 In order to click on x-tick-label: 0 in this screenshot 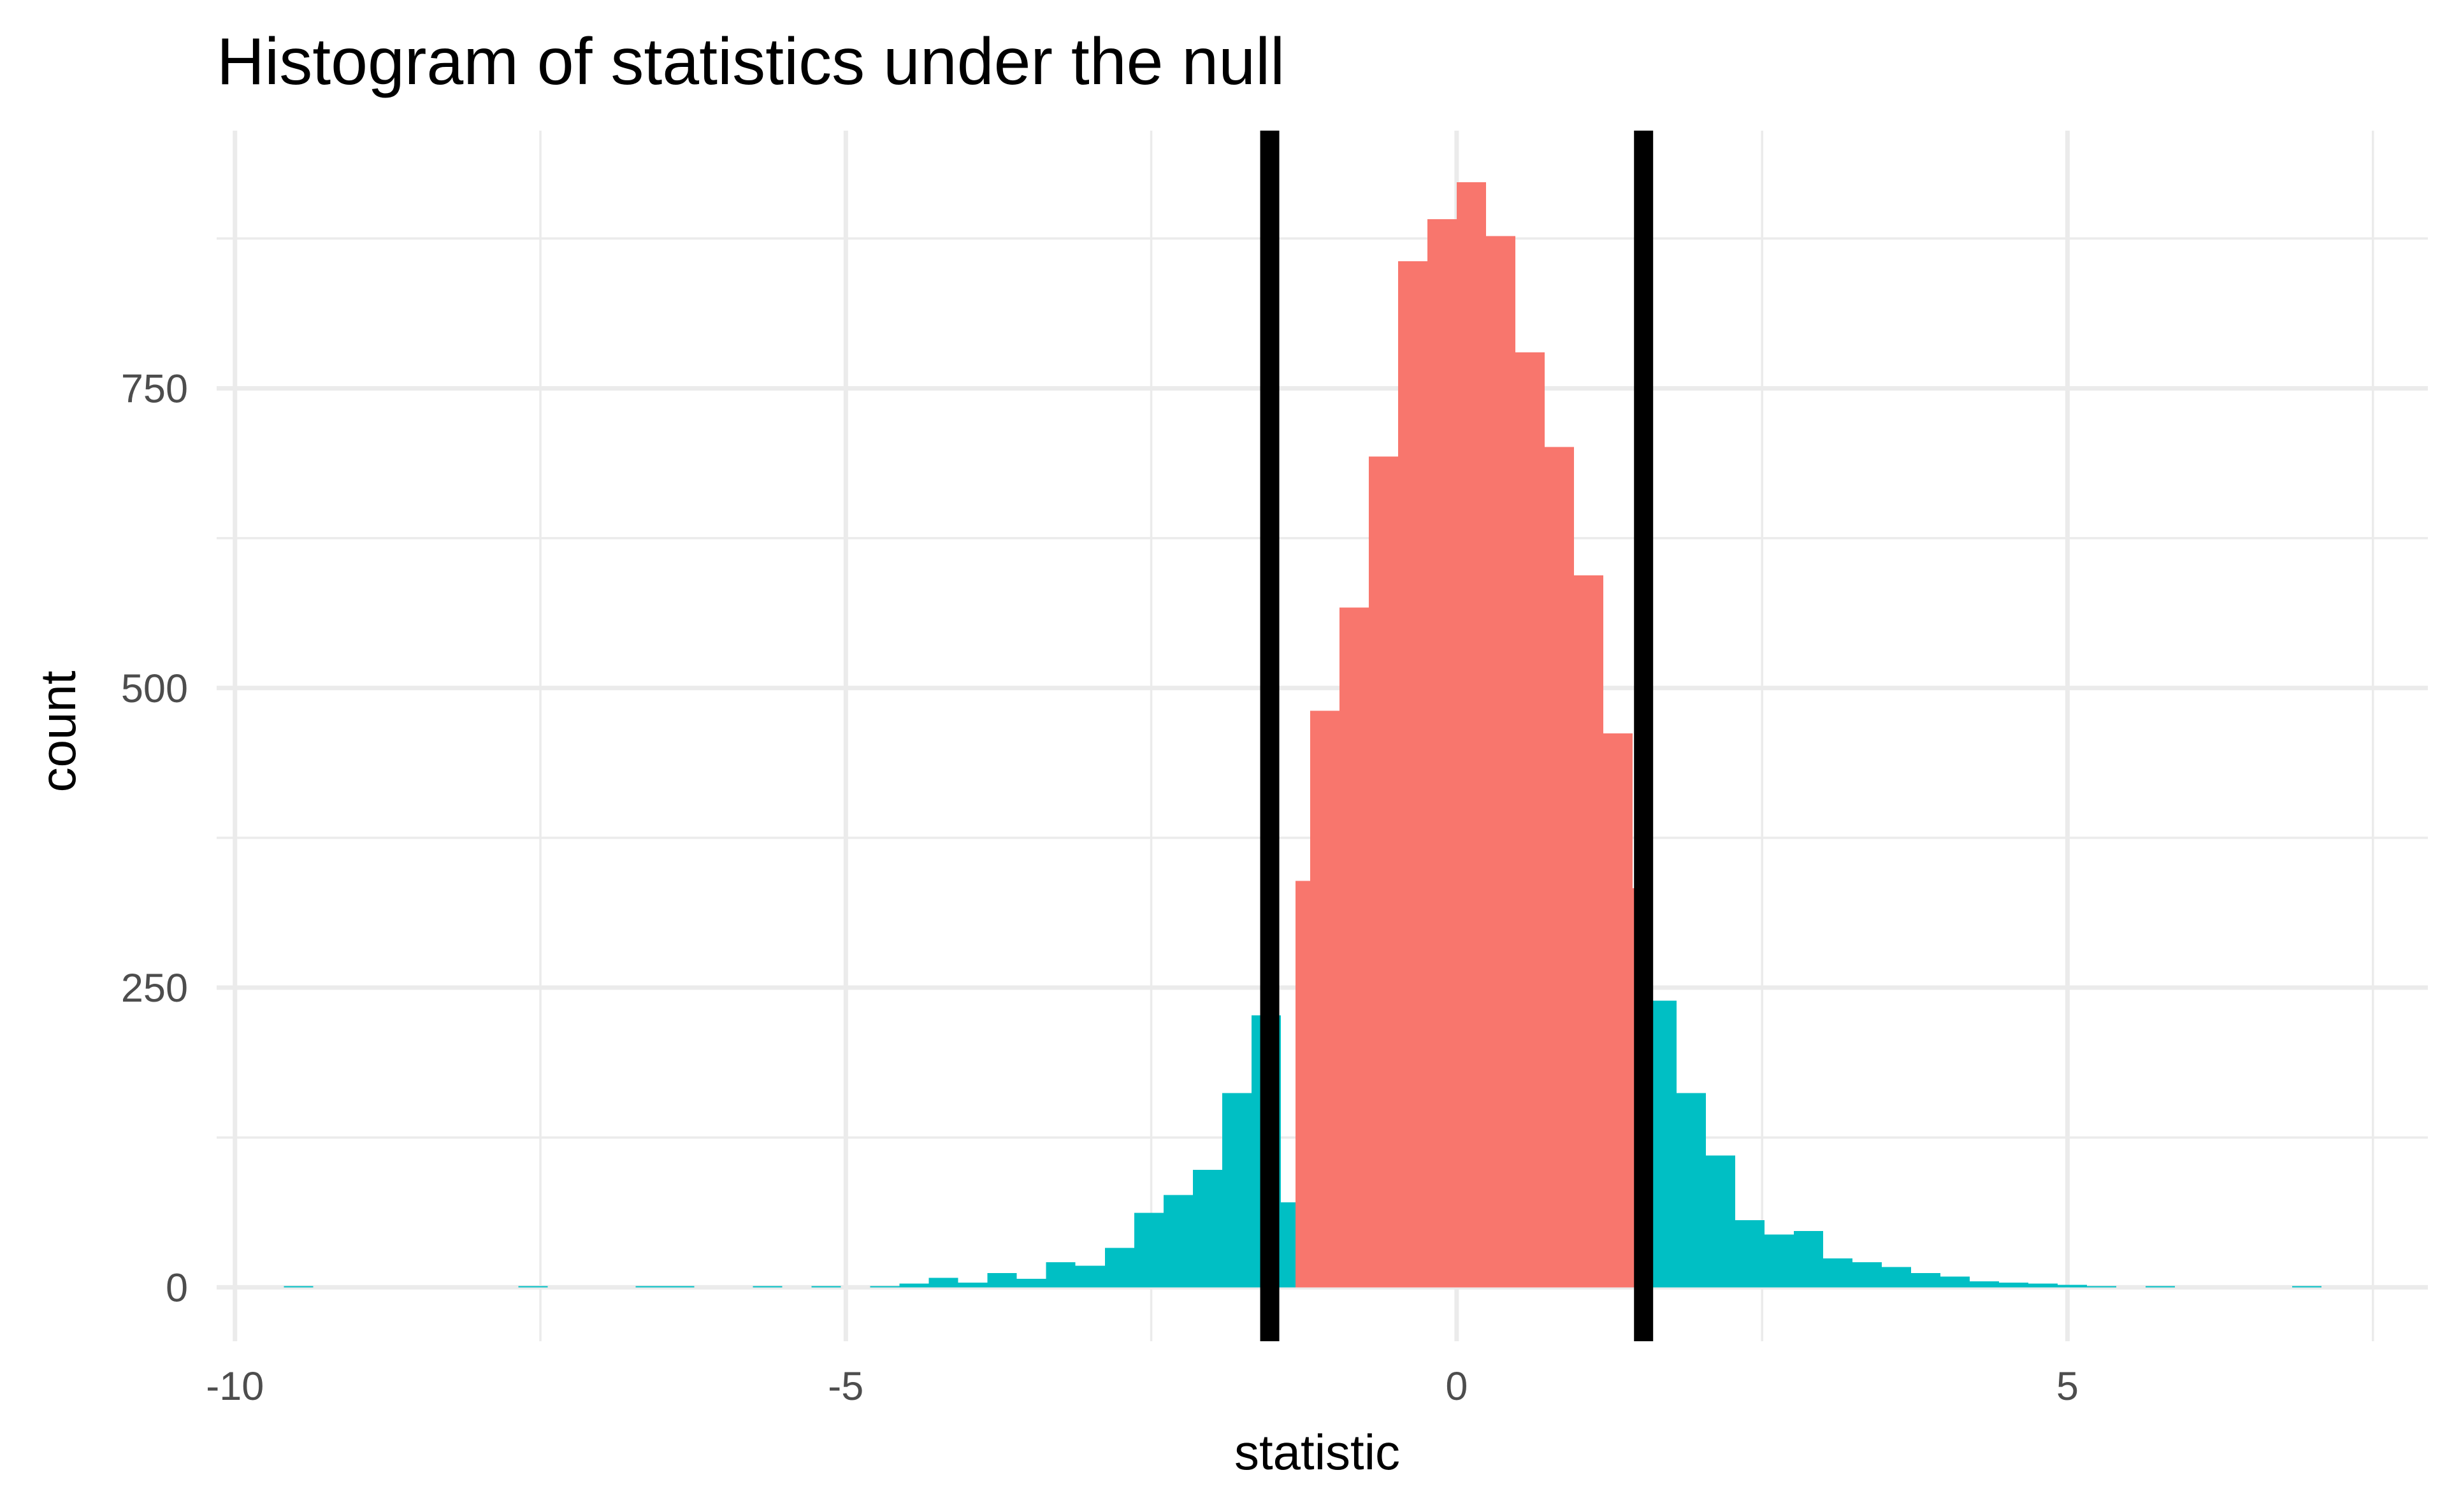, I will do `click(1456, 1386)`.